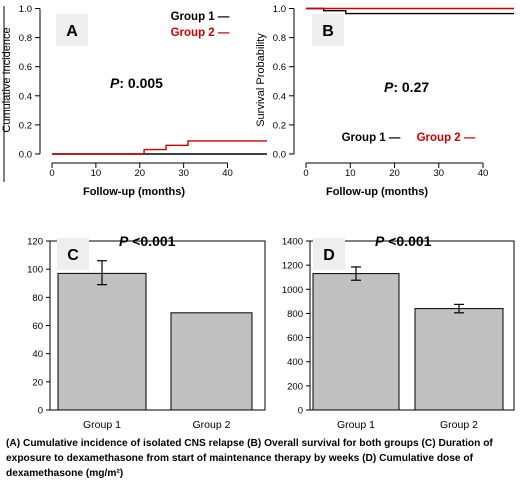 The height and width of the screenshot is (481, 520). I want to click on y-axis-label: Survival Probability, so click(261, 80).